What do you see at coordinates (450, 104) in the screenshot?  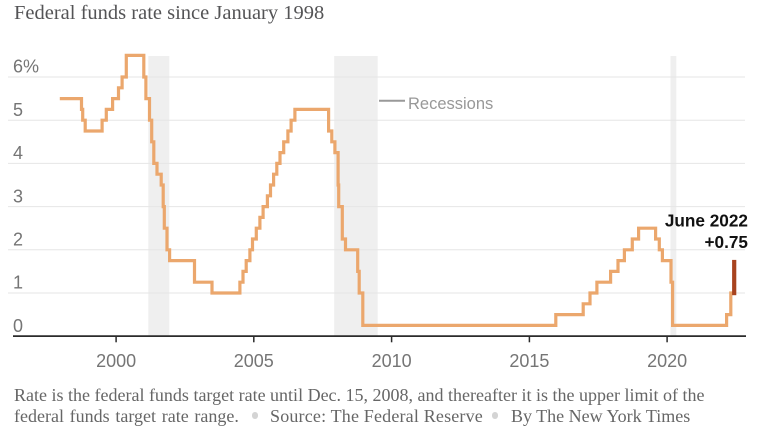 I see `svg-text: Recessions` at bounding box center [450, 104].